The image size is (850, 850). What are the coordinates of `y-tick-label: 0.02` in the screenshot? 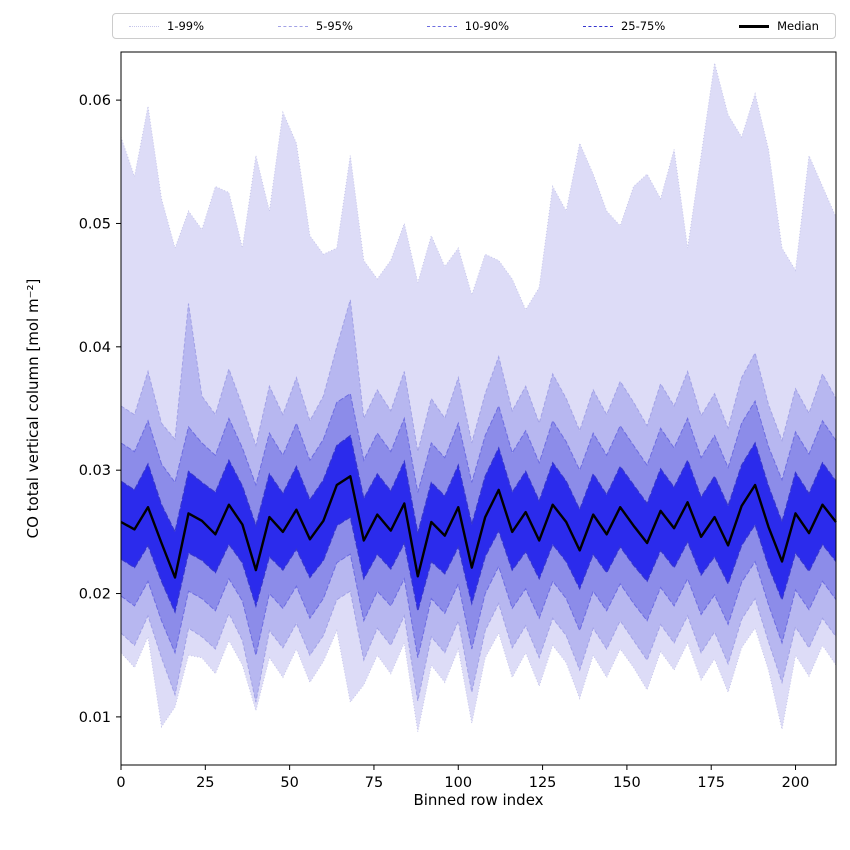 It's located at (95, 595).